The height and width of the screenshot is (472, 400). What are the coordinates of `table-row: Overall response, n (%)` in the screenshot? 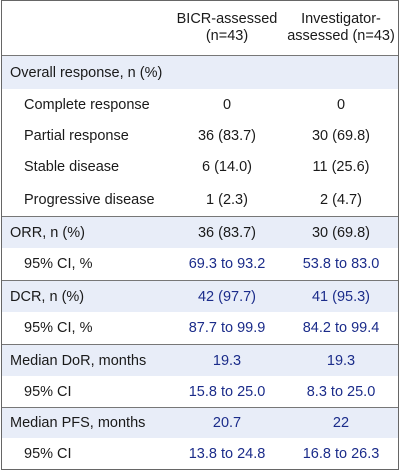 It's located at (200, 72).